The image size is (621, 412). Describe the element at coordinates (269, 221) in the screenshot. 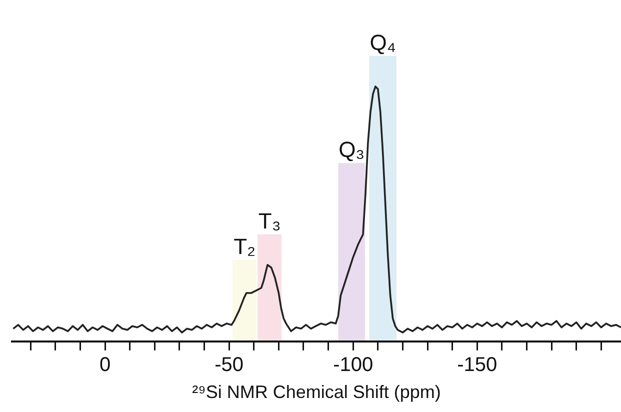

I see `band-label: T₃` at that location.